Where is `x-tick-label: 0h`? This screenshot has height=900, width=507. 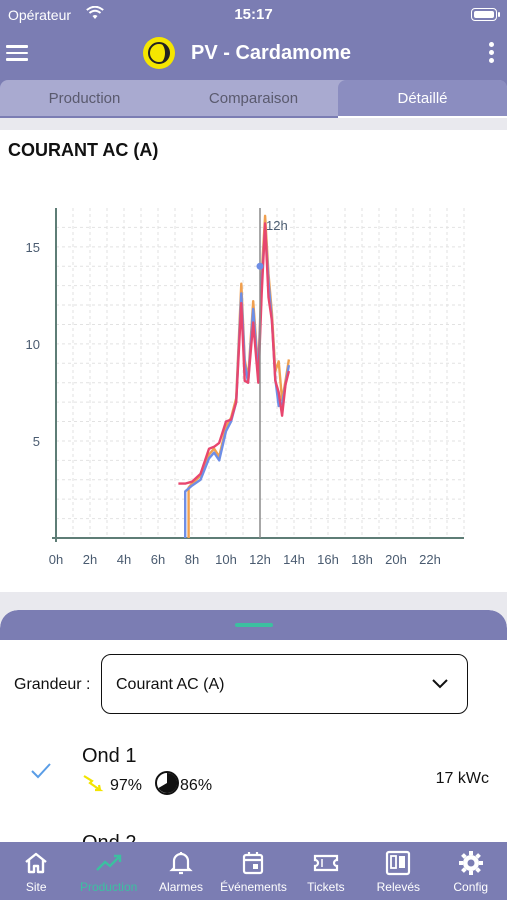
x-tick-label: 0h is located at coordinates (56, 559).